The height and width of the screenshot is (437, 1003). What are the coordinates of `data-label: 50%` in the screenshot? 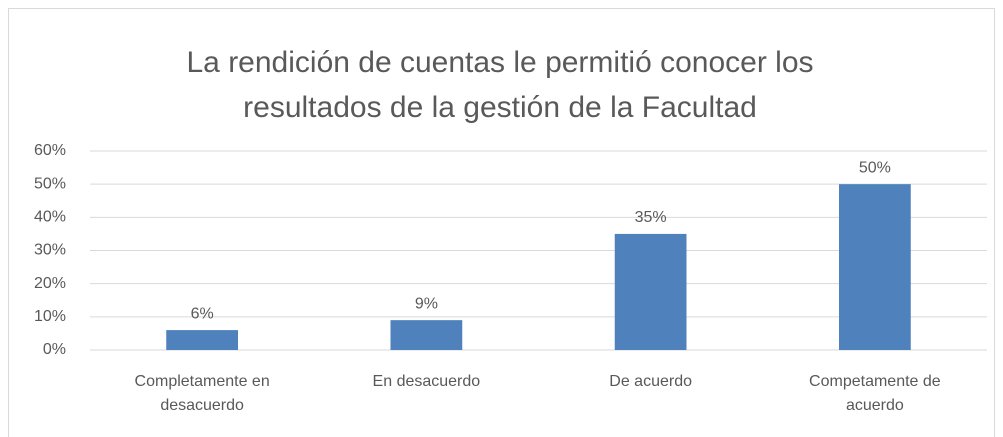 It's located at (875, 167).